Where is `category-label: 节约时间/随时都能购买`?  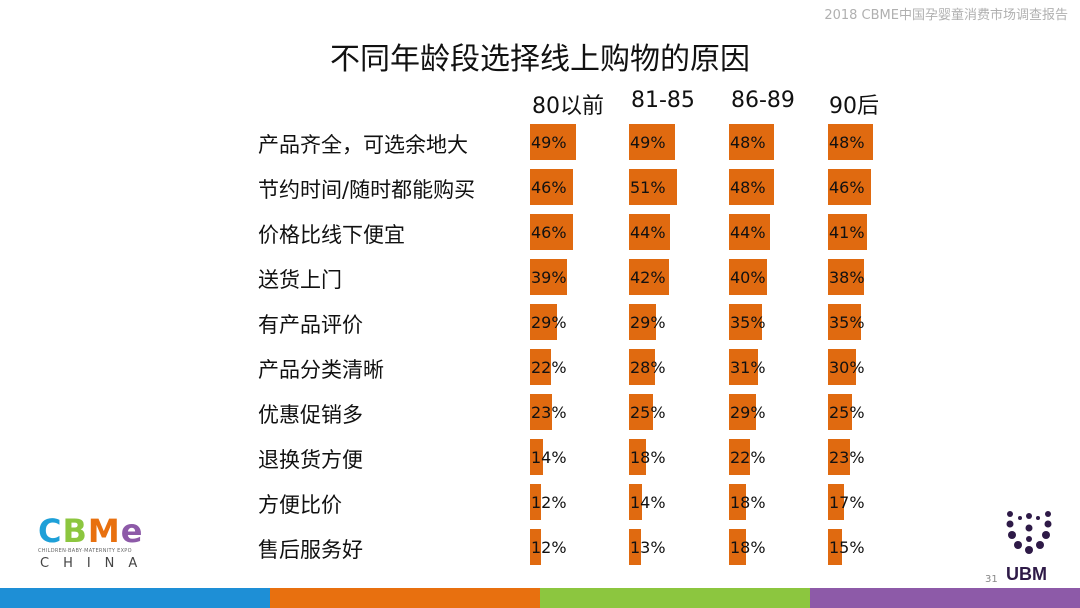
category-label: 节约时间/随时都能购买 is located at coordinates (367, 190).